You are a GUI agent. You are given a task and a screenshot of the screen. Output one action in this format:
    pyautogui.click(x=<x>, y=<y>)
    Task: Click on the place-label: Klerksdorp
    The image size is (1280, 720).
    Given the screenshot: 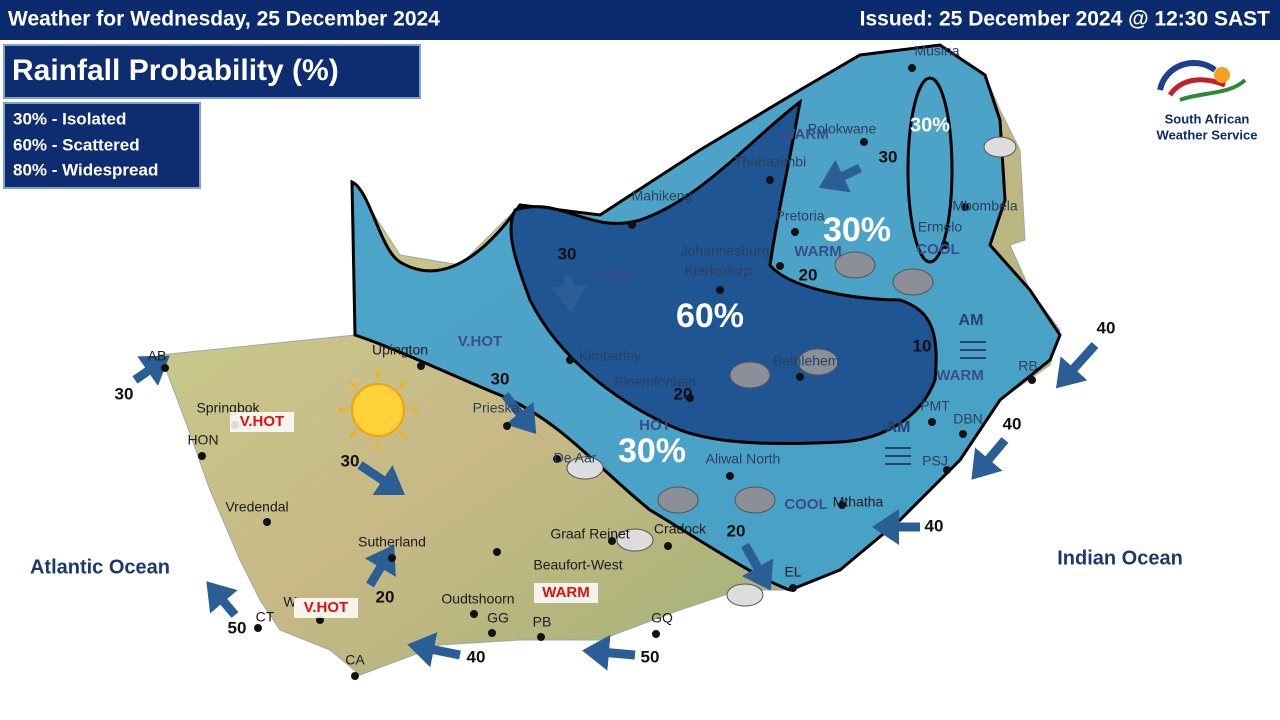 What is the action you would take?
    pyautogui.click(x=718, y=271)
    